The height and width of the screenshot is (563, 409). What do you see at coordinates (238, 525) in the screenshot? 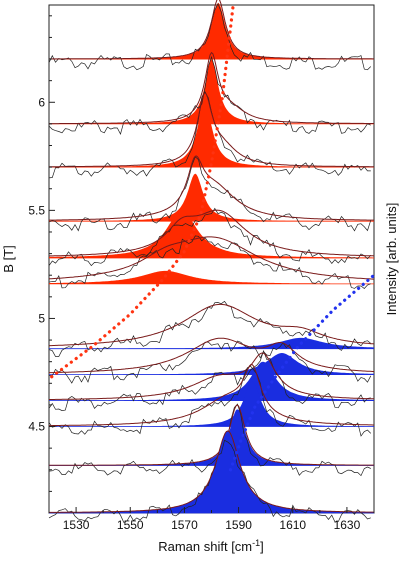
I see `x-tick-label: 1590` at bounding box center [238, 525].